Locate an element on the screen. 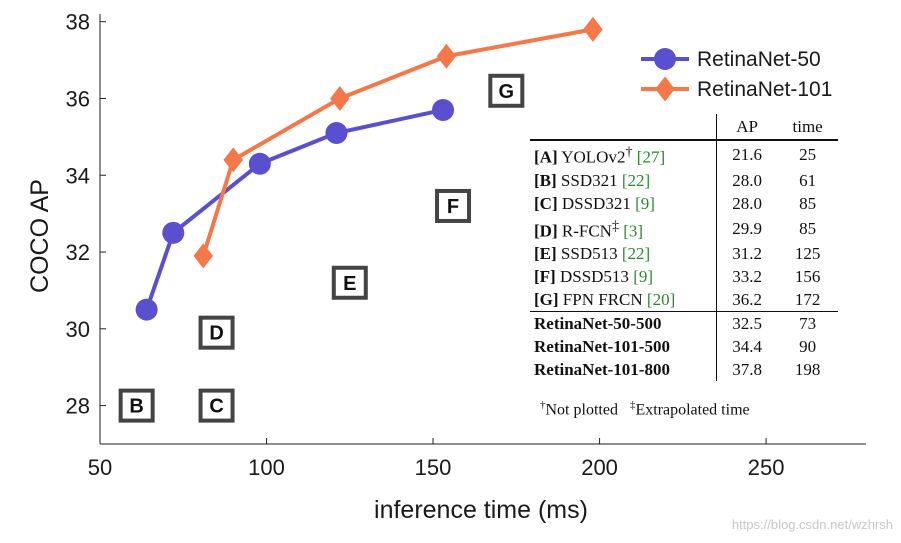 Image resolution: width=901 pixels, height=543 pixels. method-reference: [9] is located at coordinates (643, 277).